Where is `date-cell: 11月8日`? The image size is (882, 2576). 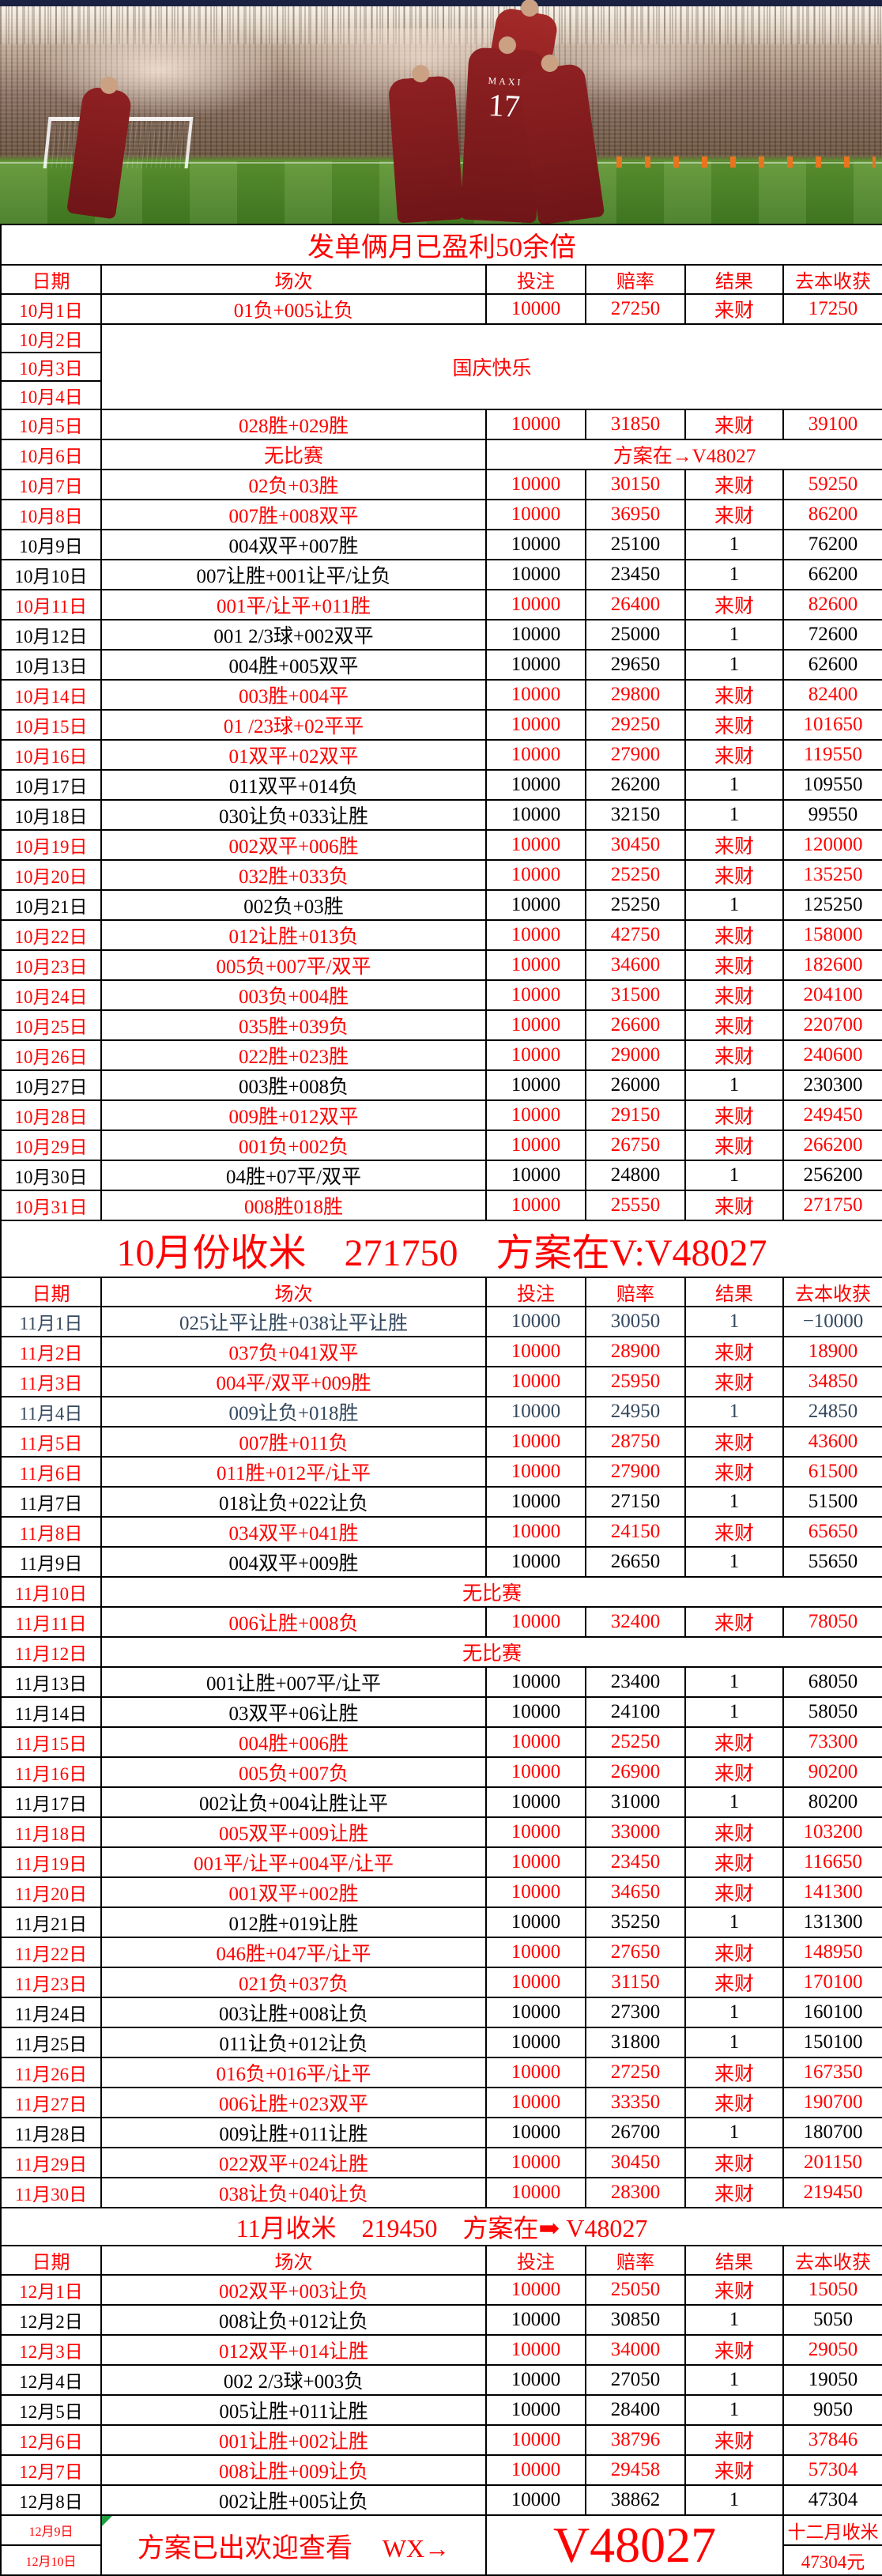 date-cell: 11月8日 is located at coordinates (51, 1532).